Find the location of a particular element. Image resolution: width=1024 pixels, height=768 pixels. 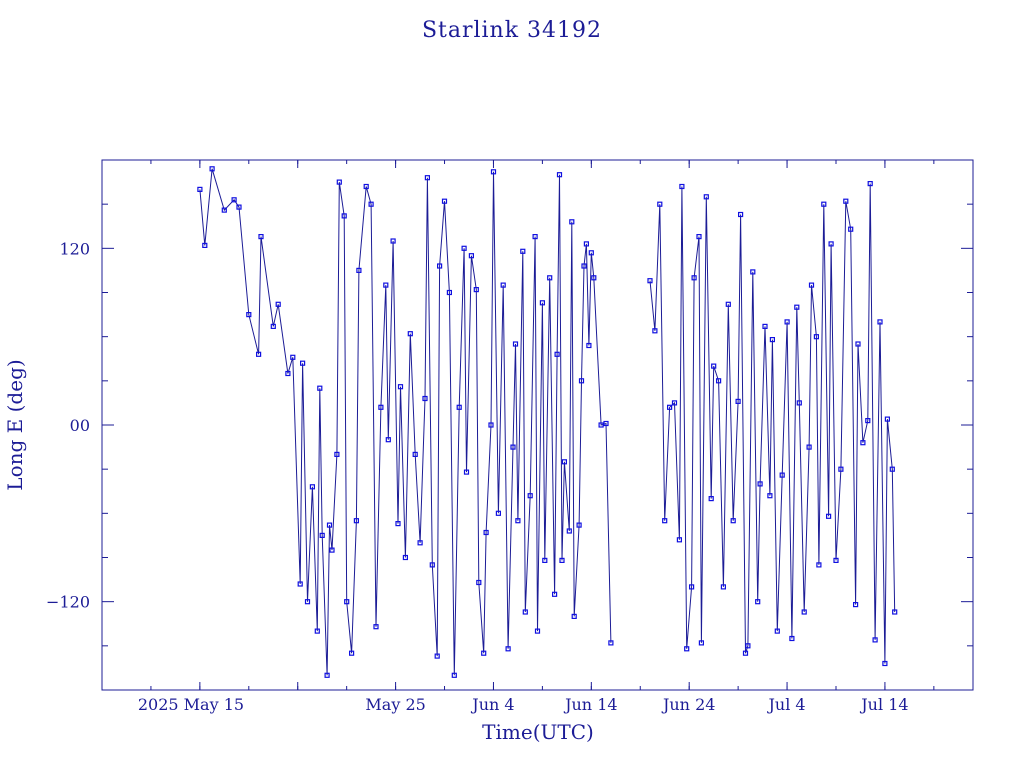

y-tick-label: 00 is located at coordinates (80, 425).